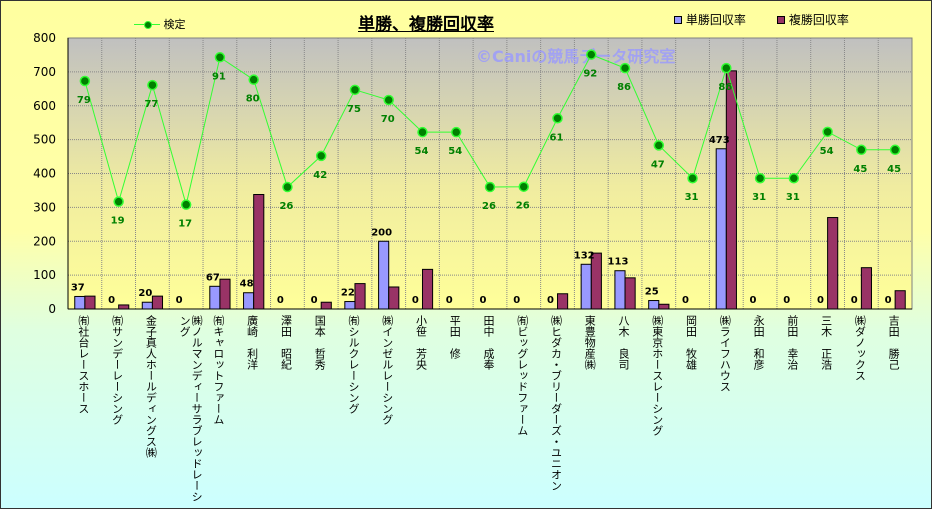  I want to click on line-label: 79, so click(84, 100).